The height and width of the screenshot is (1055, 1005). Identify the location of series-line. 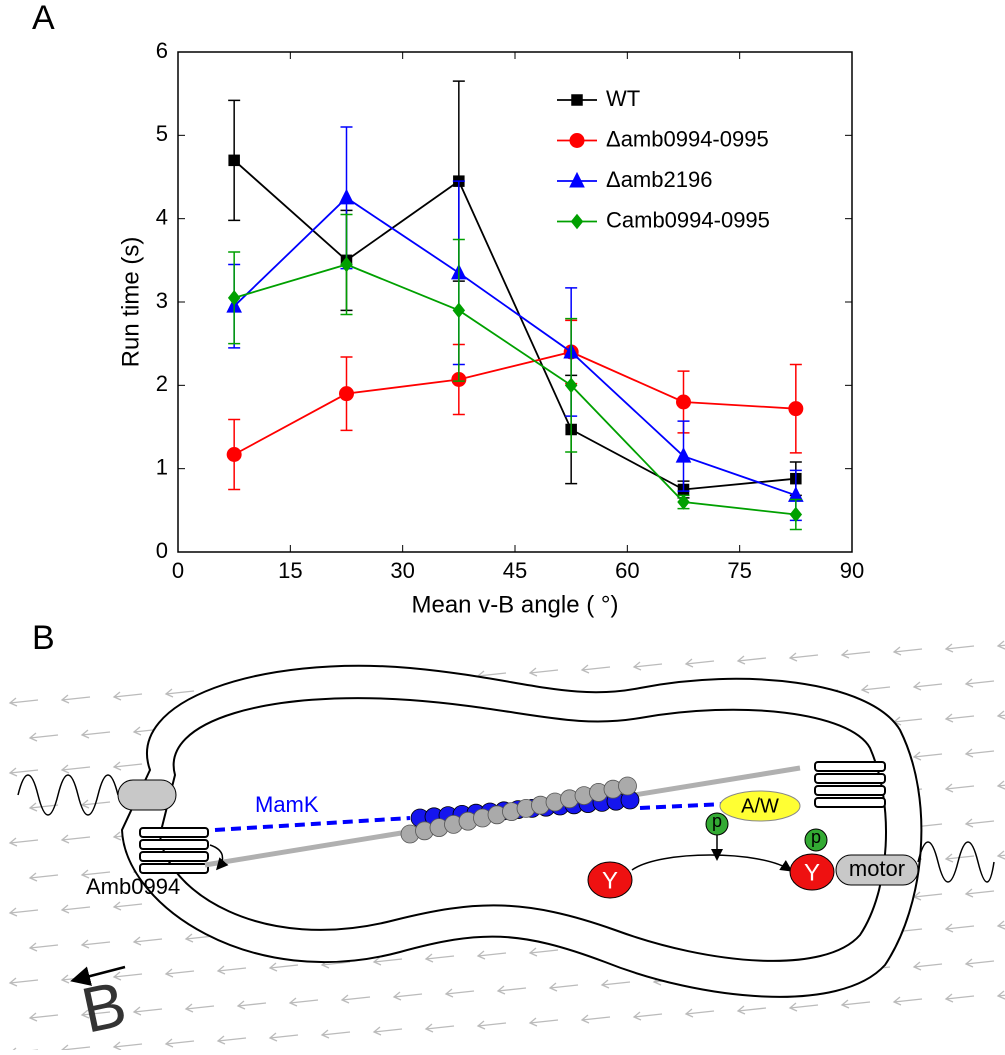
(514, 403).